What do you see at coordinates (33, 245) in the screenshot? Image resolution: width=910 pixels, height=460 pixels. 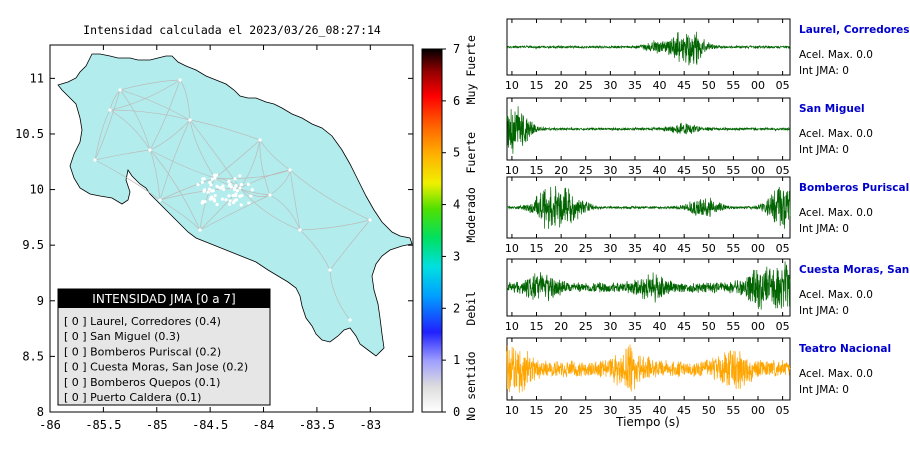 I see `map-y-tick-label: 9.5` at bounding box center [33, 245].